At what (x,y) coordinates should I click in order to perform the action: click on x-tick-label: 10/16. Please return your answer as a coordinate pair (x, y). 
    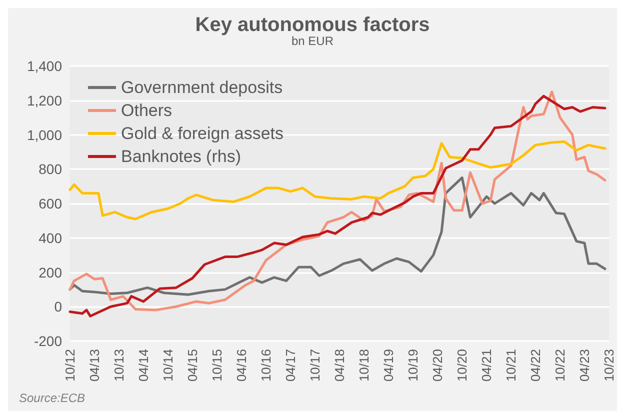
    Looking at the image, I should click on (266, 365).